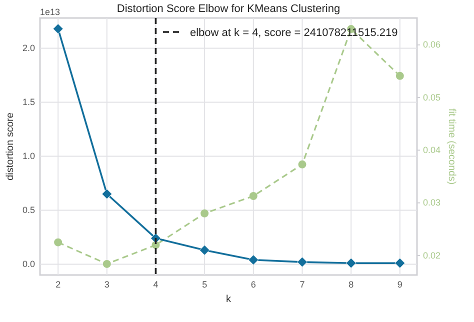 This screenshot has height=322, width=474. Describe the element at coordinates (28, 264) in the screenshot. I see `y-tick-label: 0.0` at that location.